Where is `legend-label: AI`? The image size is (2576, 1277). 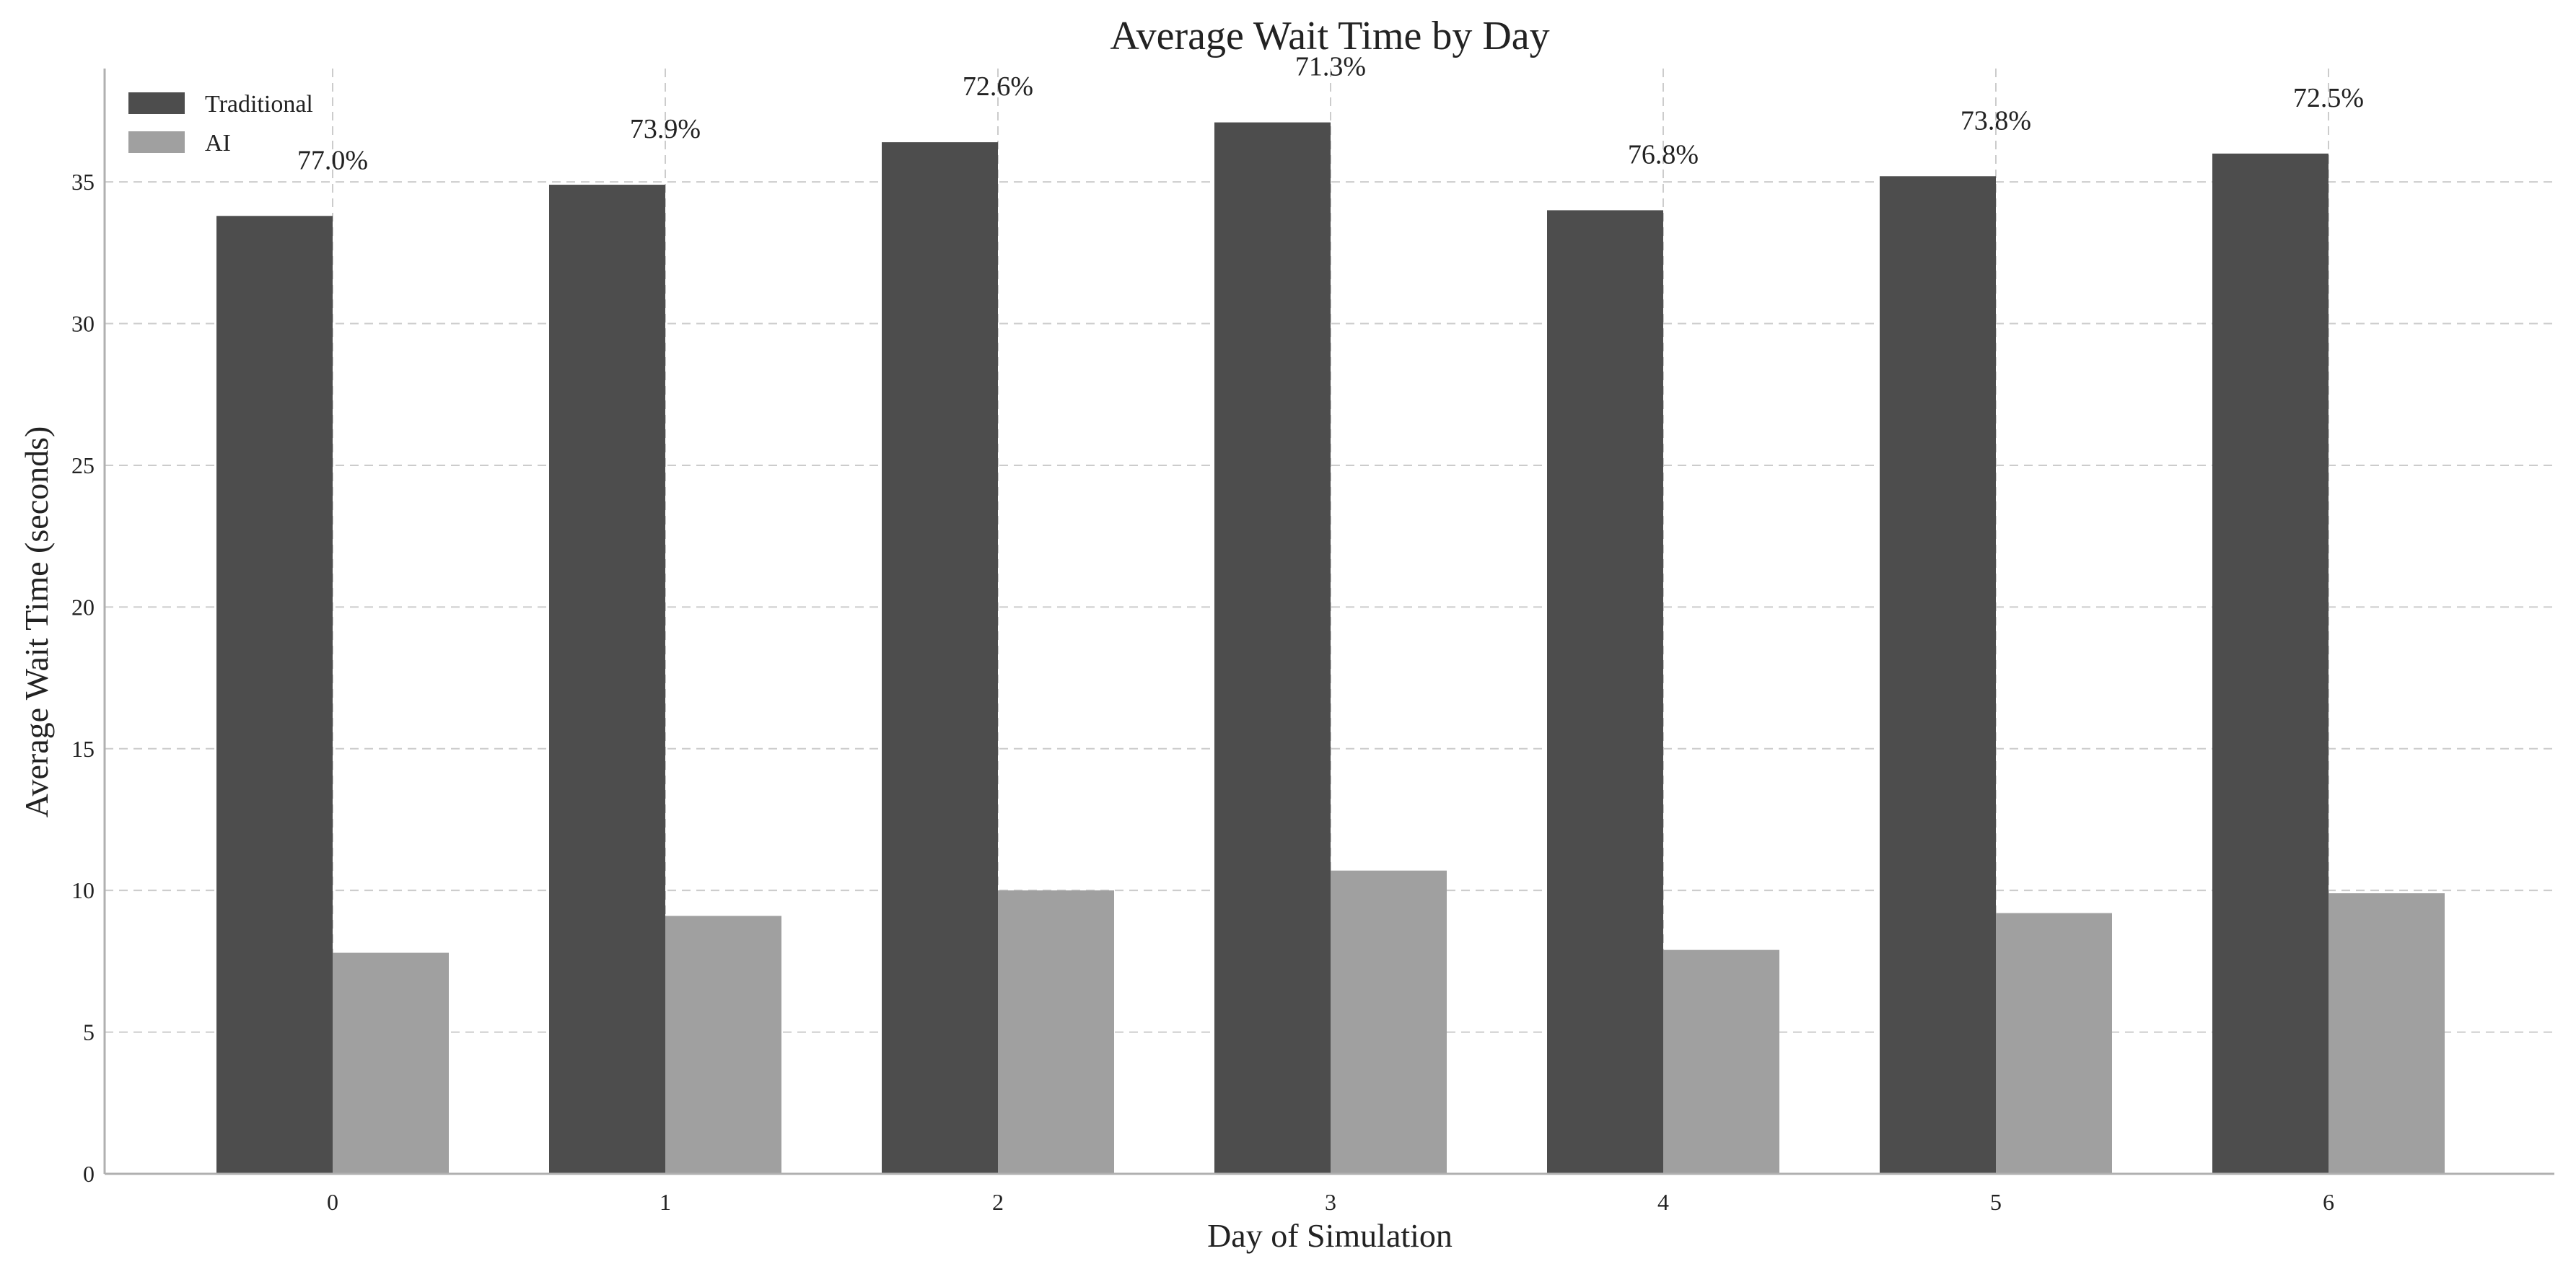 legend-label: AI is located at coordinates (218, 143).